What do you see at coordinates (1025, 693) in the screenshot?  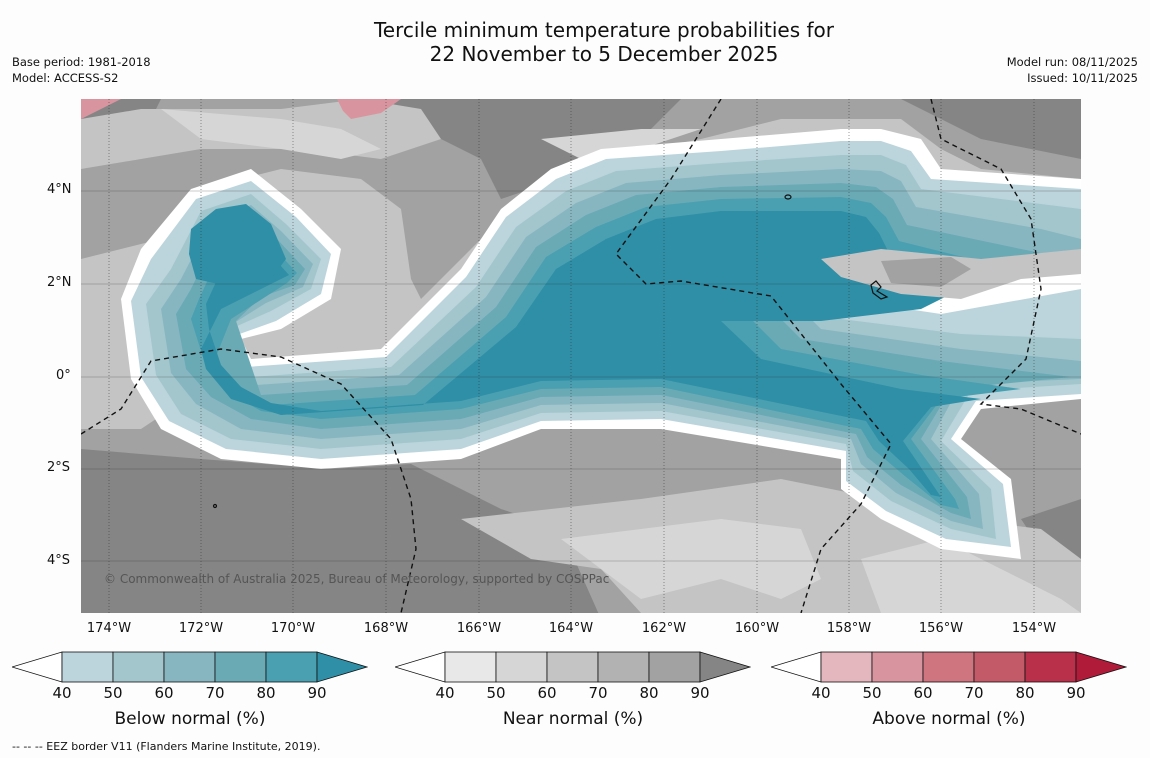 I see `above-tick-80: 80` at bounding box center [1025, 693].